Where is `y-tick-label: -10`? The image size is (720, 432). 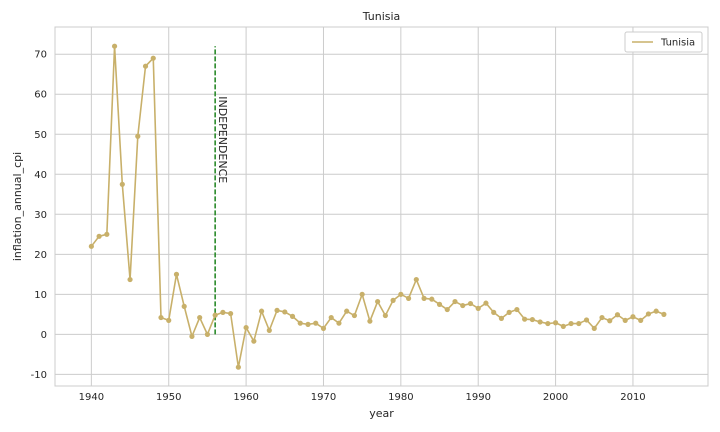 y-tick-label: -10 is located at coordinates (39, 375).